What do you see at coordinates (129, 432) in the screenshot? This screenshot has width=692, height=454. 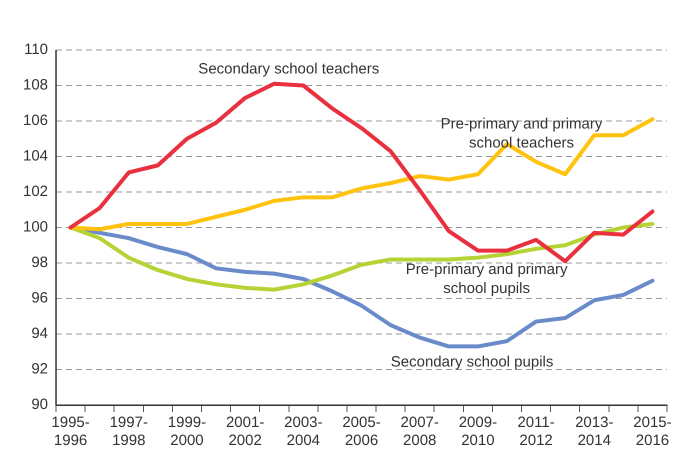 I see `x-tick-label: 1997-1998` at bounding box center [129, 432].